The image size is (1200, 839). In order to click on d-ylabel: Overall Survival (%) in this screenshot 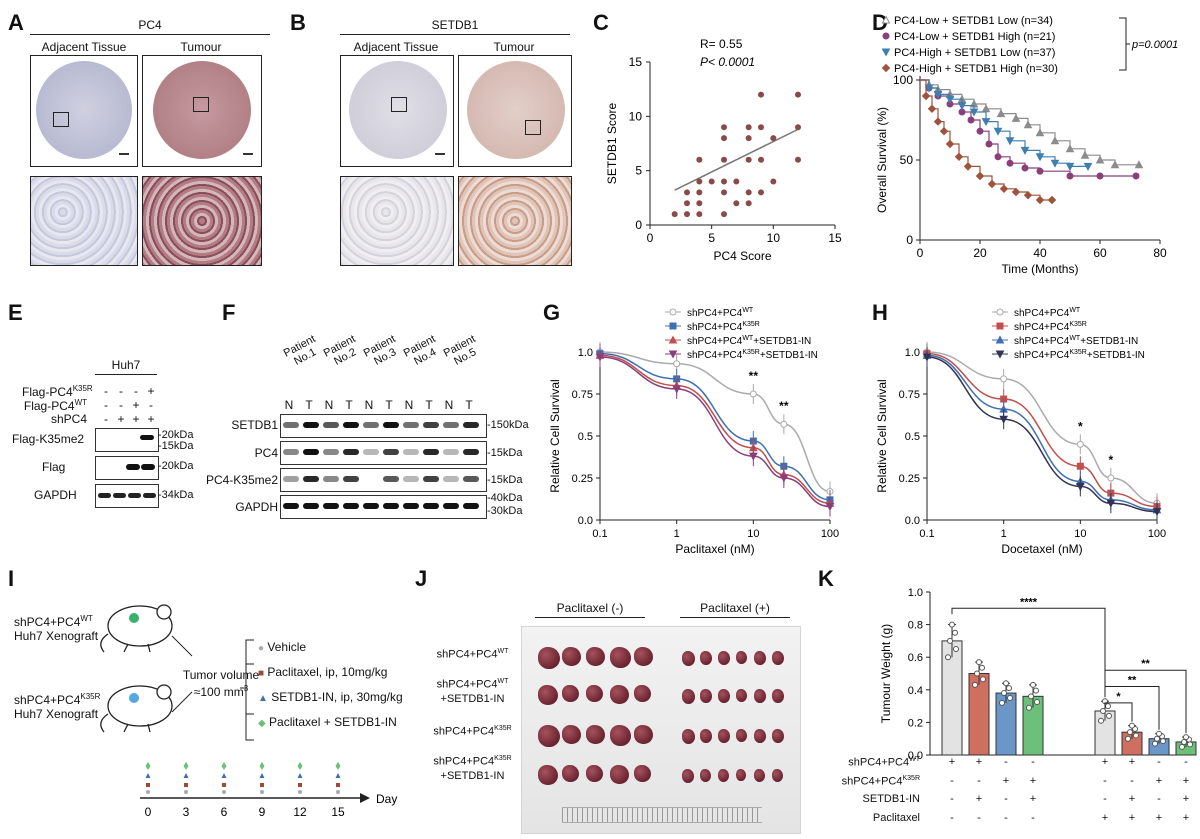, I will do `click(882, 160)`.